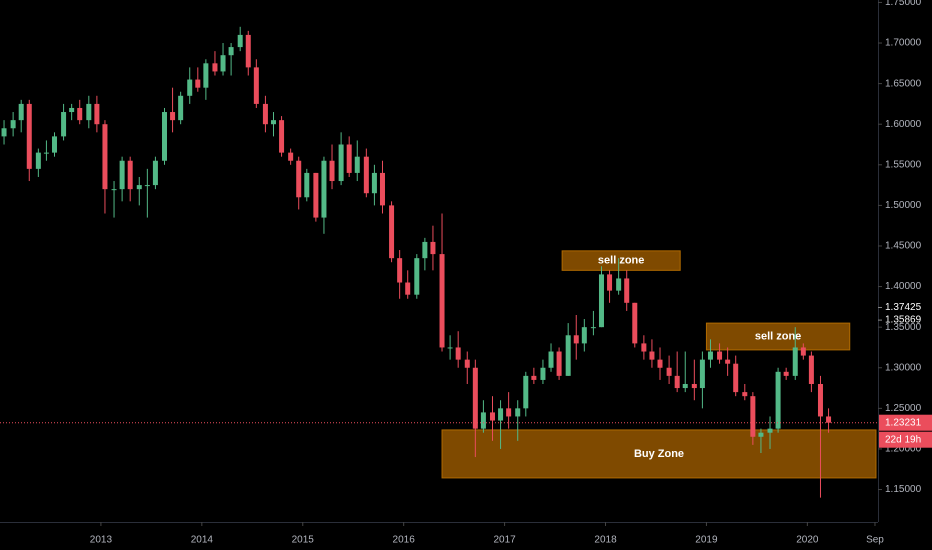 The height and width of the screenshot is (550, 932). I want to click on x-tick-label: 2014, so click(202, 540).